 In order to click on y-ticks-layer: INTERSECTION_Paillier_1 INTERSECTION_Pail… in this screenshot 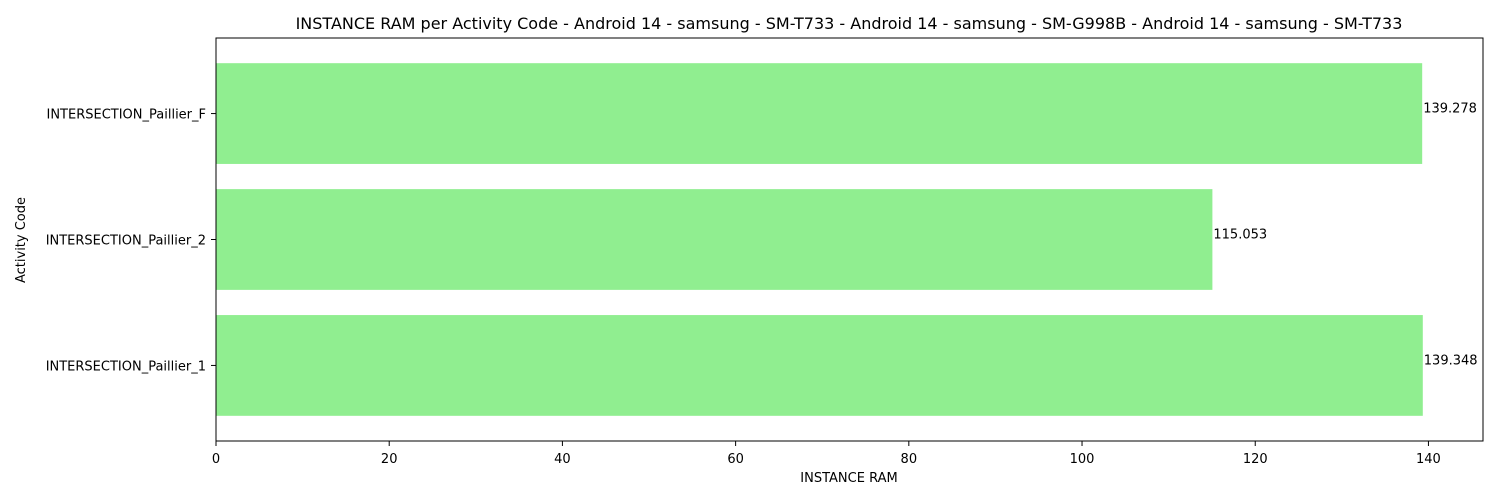, I will do `click(131, 241)`.